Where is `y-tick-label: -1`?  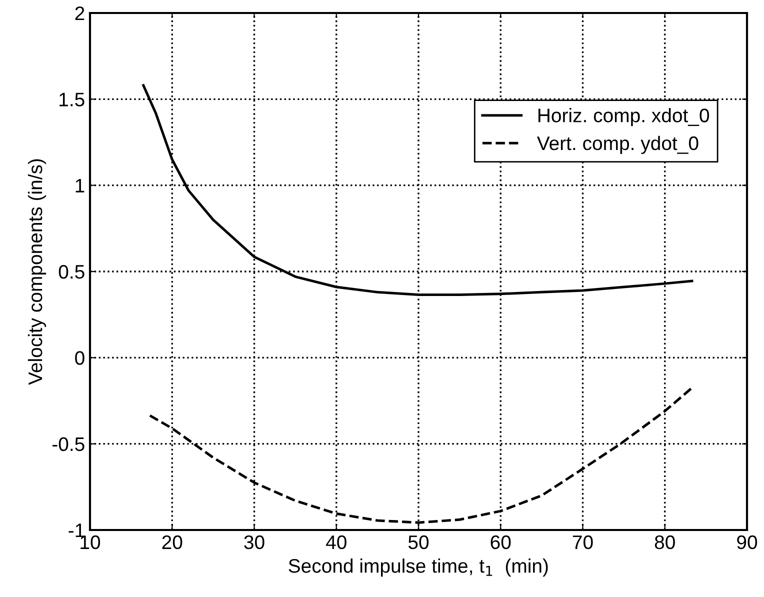
y-tick-label: -1 is located at coordinates (76, 531).